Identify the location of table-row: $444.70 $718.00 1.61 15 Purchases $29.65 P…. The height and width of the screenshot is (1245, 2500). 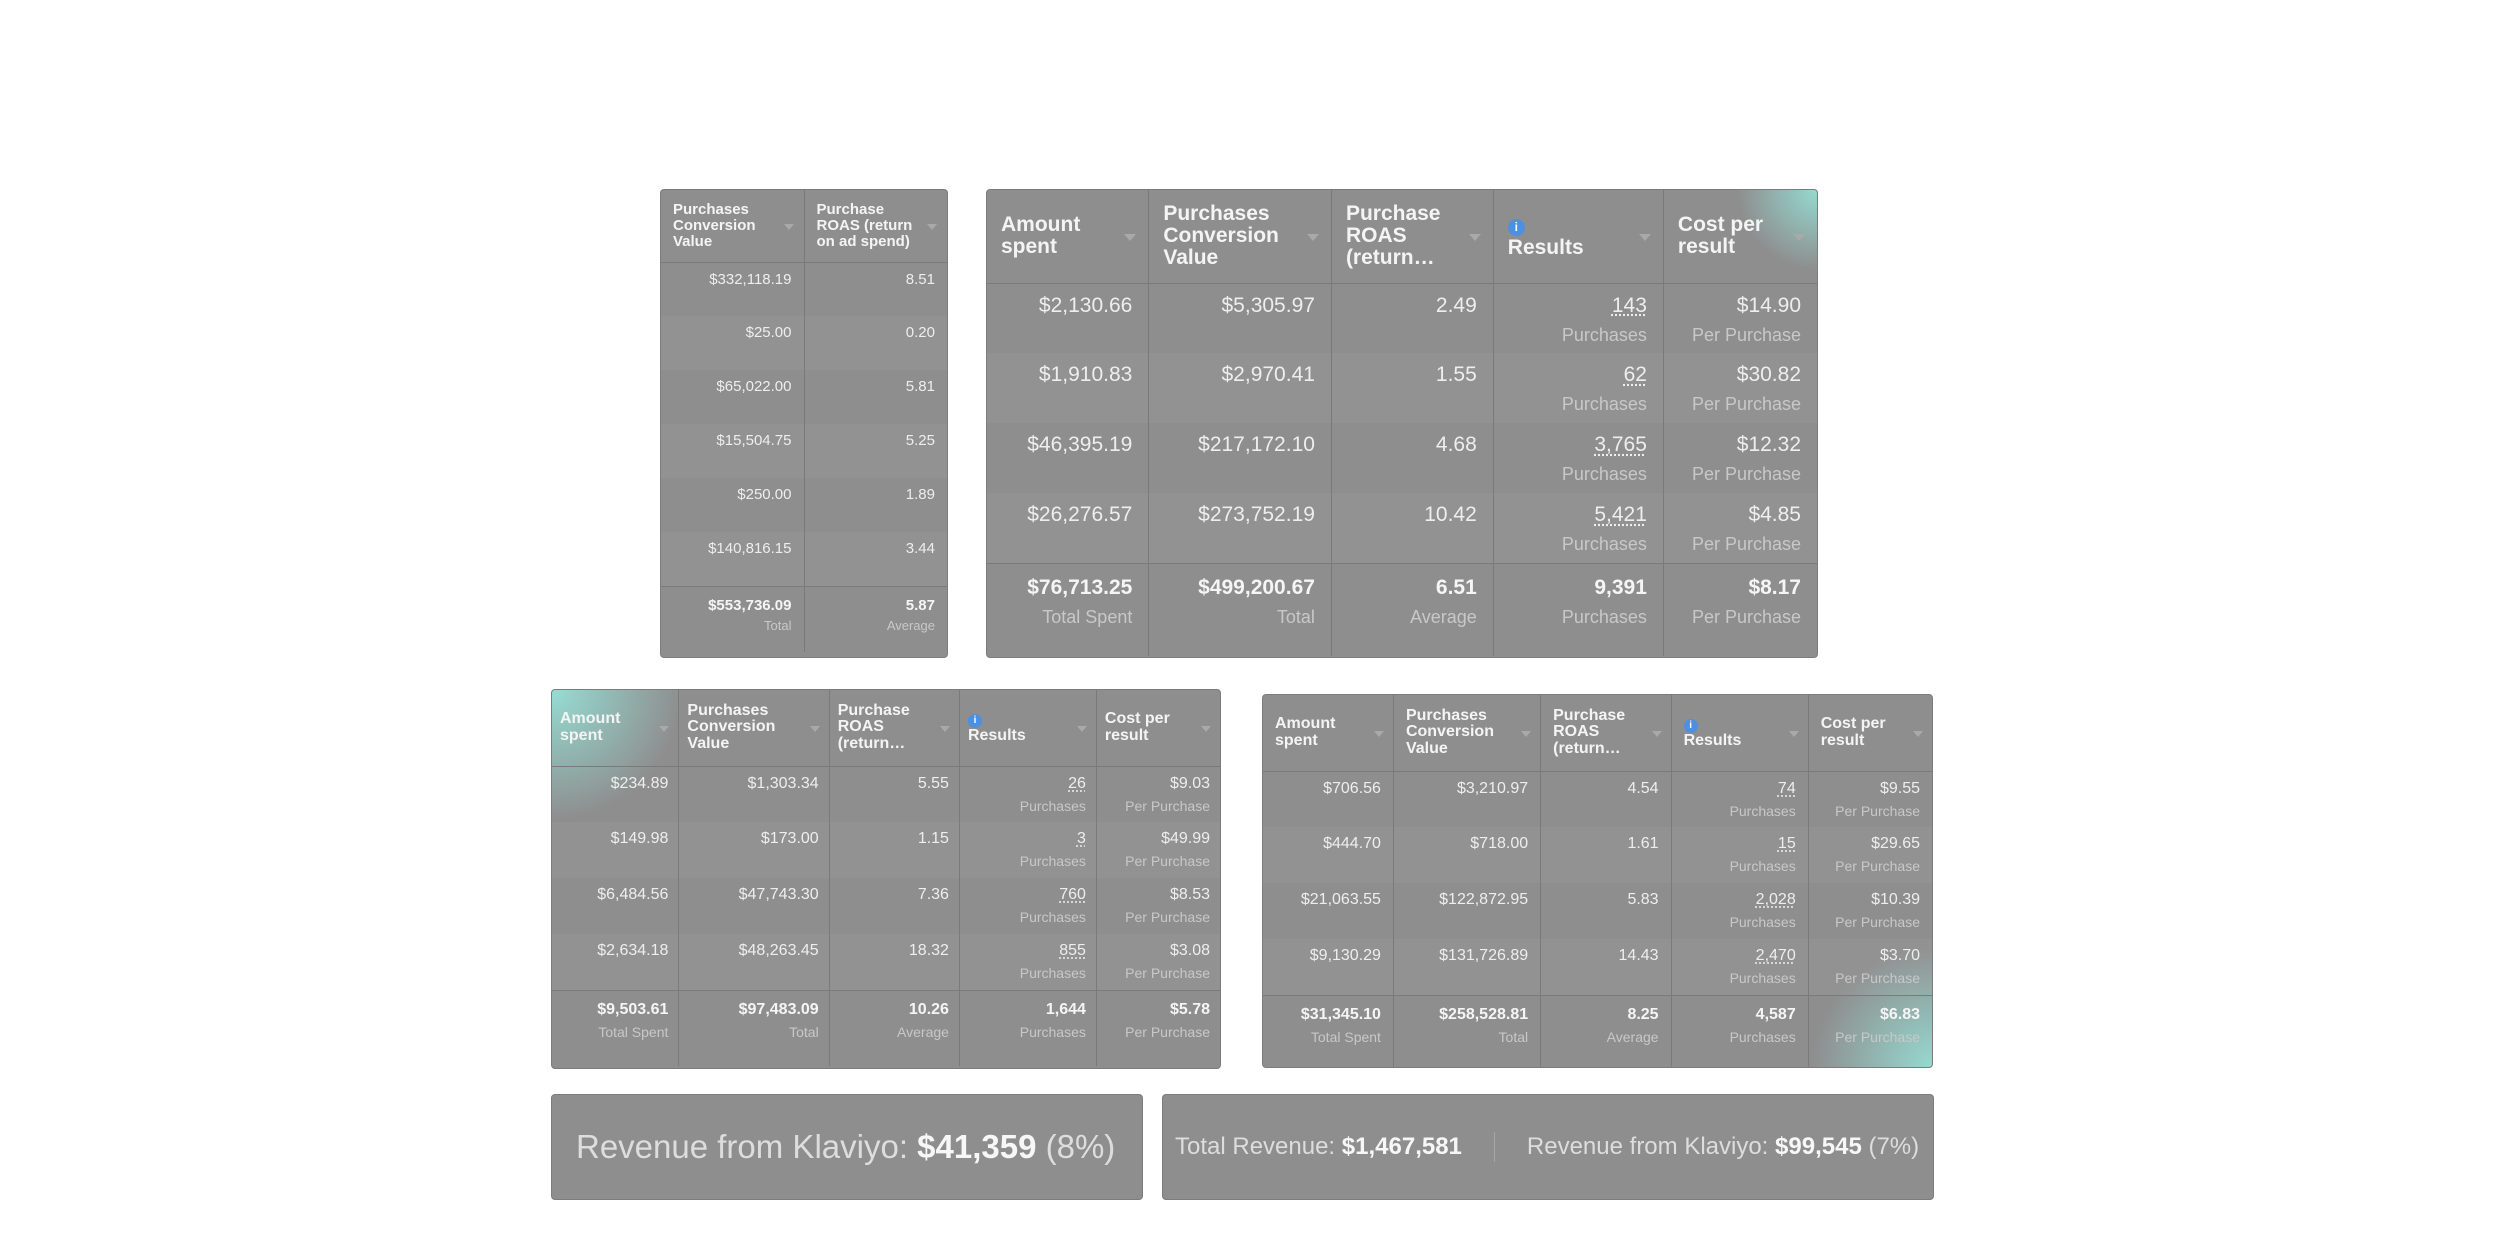
(1597, 855).